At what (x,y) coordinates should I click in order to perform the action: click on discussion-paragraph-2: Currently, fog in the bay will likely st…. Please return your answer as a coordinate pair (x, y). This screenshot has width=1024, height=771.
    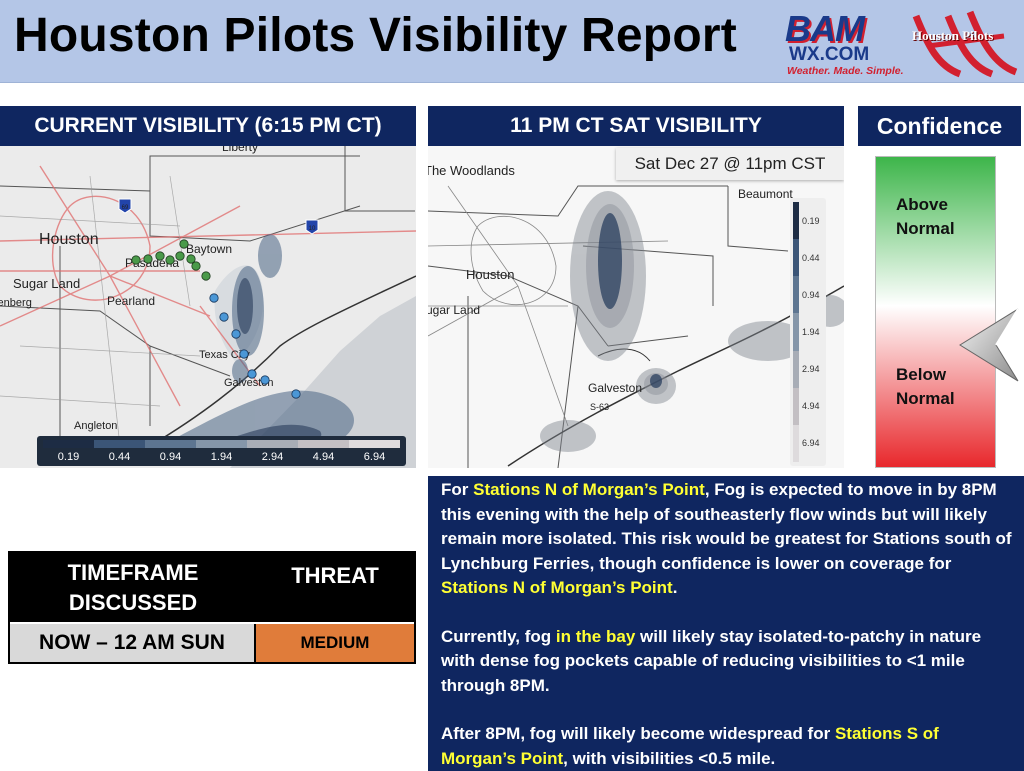
    Looking at the image, I should click on (727, 662).